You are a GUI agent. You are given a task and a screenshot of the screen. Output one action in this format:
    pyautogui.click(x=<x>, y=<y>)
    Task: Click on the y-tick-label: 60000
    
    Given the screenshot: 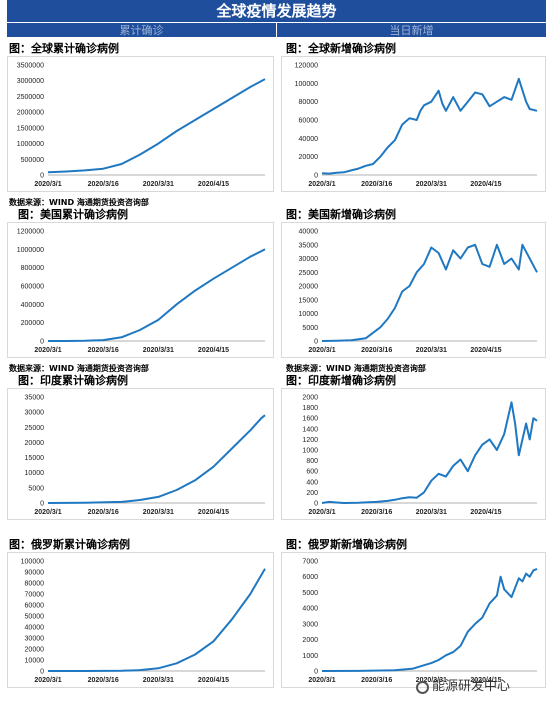 What is the action you would take?
    pyautogui.click(x=309, y=121)
    